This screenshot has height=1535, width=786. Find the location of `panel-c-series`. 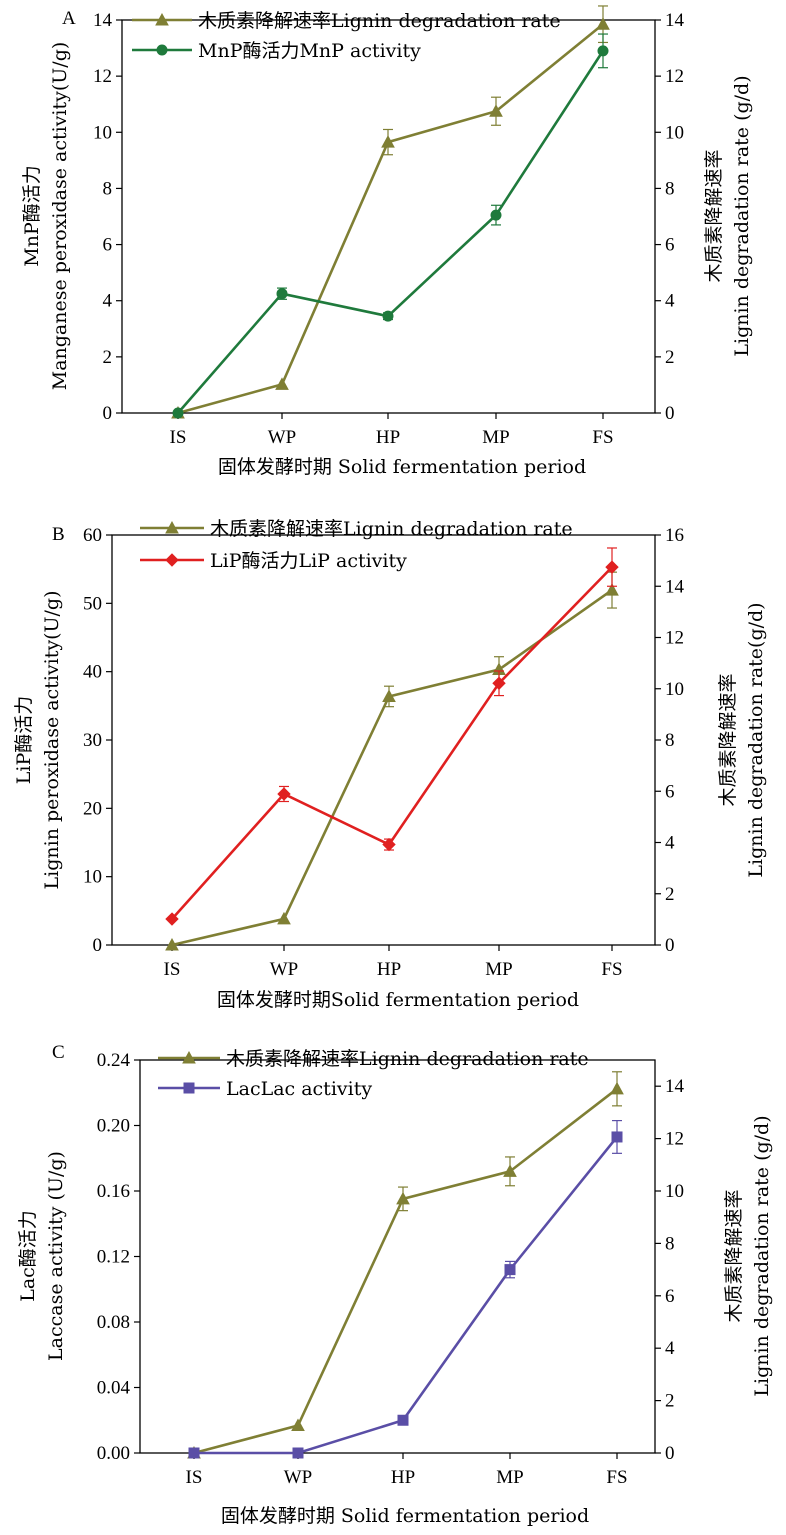

panel-c-series is located at coordinates (405, 1265).